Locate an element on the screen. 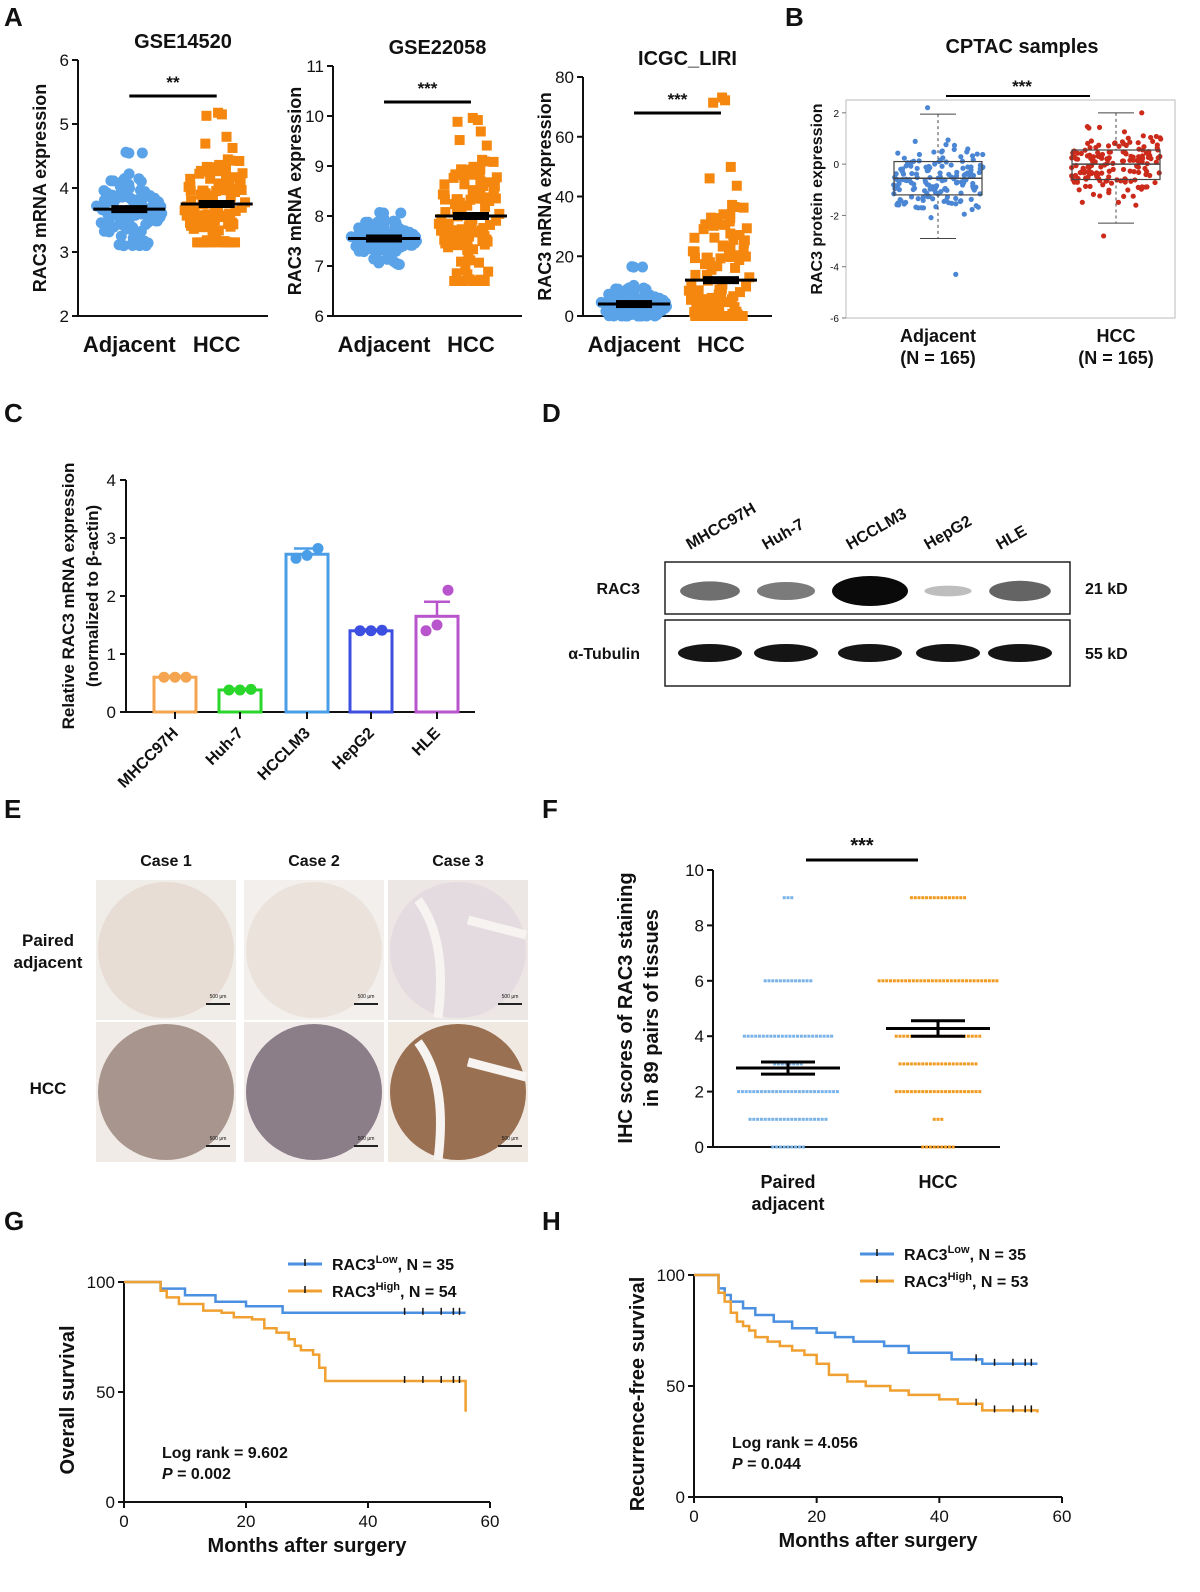  chart-title: CPTAC samples is located at coordinates (1021, 47).